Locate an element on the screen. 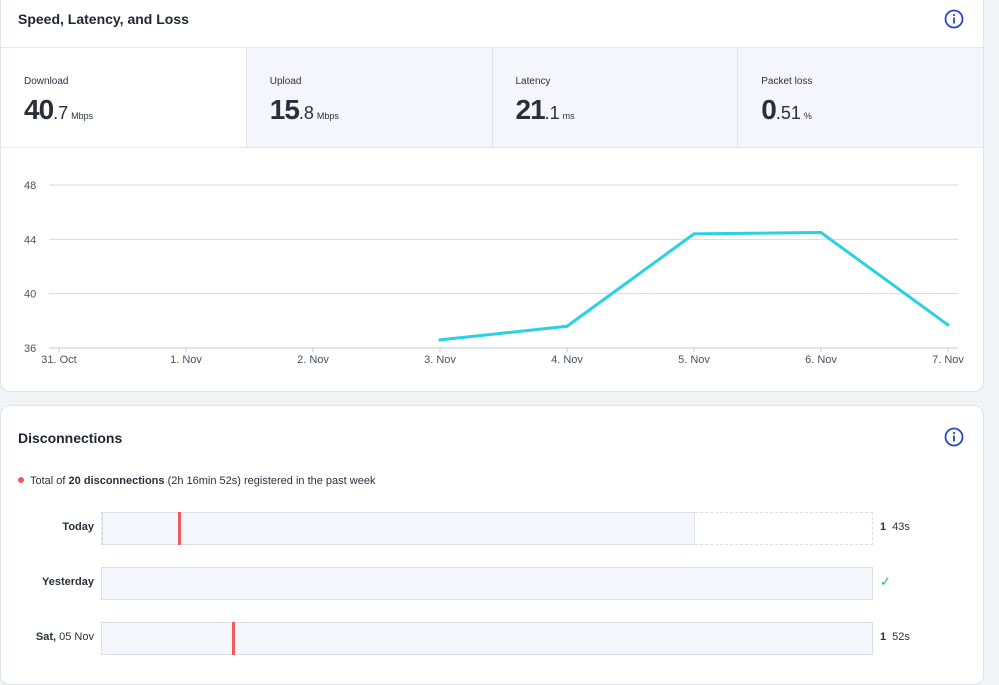 This screenshot has width=999, height=685. row-label: Yesterday is located at coordinates (68, 582).